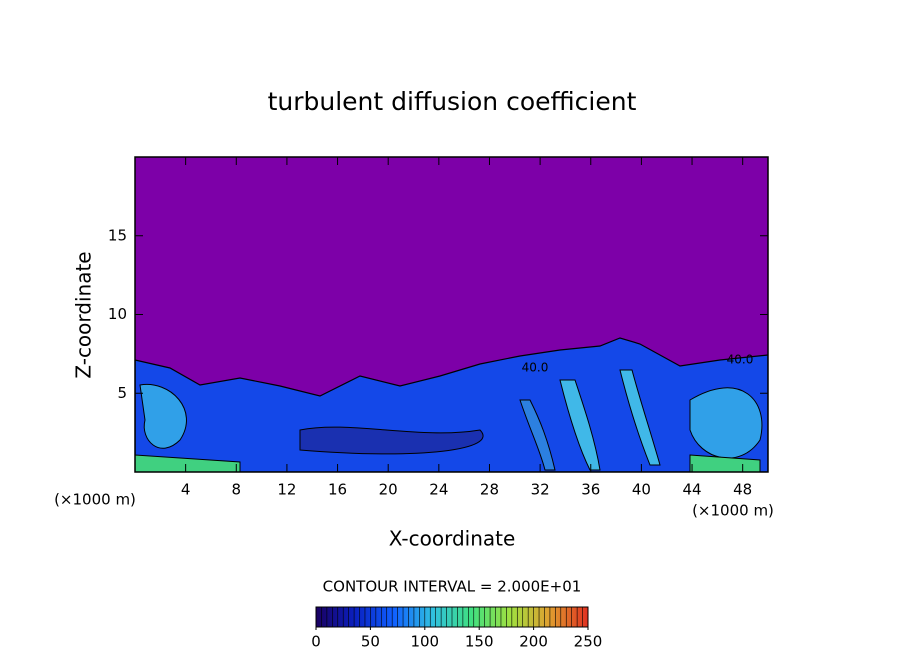 The width and height of the screenshot is (904, 654). Describe the element at coordinates (237, 490) in the screenshot. I see `x-tick-label: 8` at that location.